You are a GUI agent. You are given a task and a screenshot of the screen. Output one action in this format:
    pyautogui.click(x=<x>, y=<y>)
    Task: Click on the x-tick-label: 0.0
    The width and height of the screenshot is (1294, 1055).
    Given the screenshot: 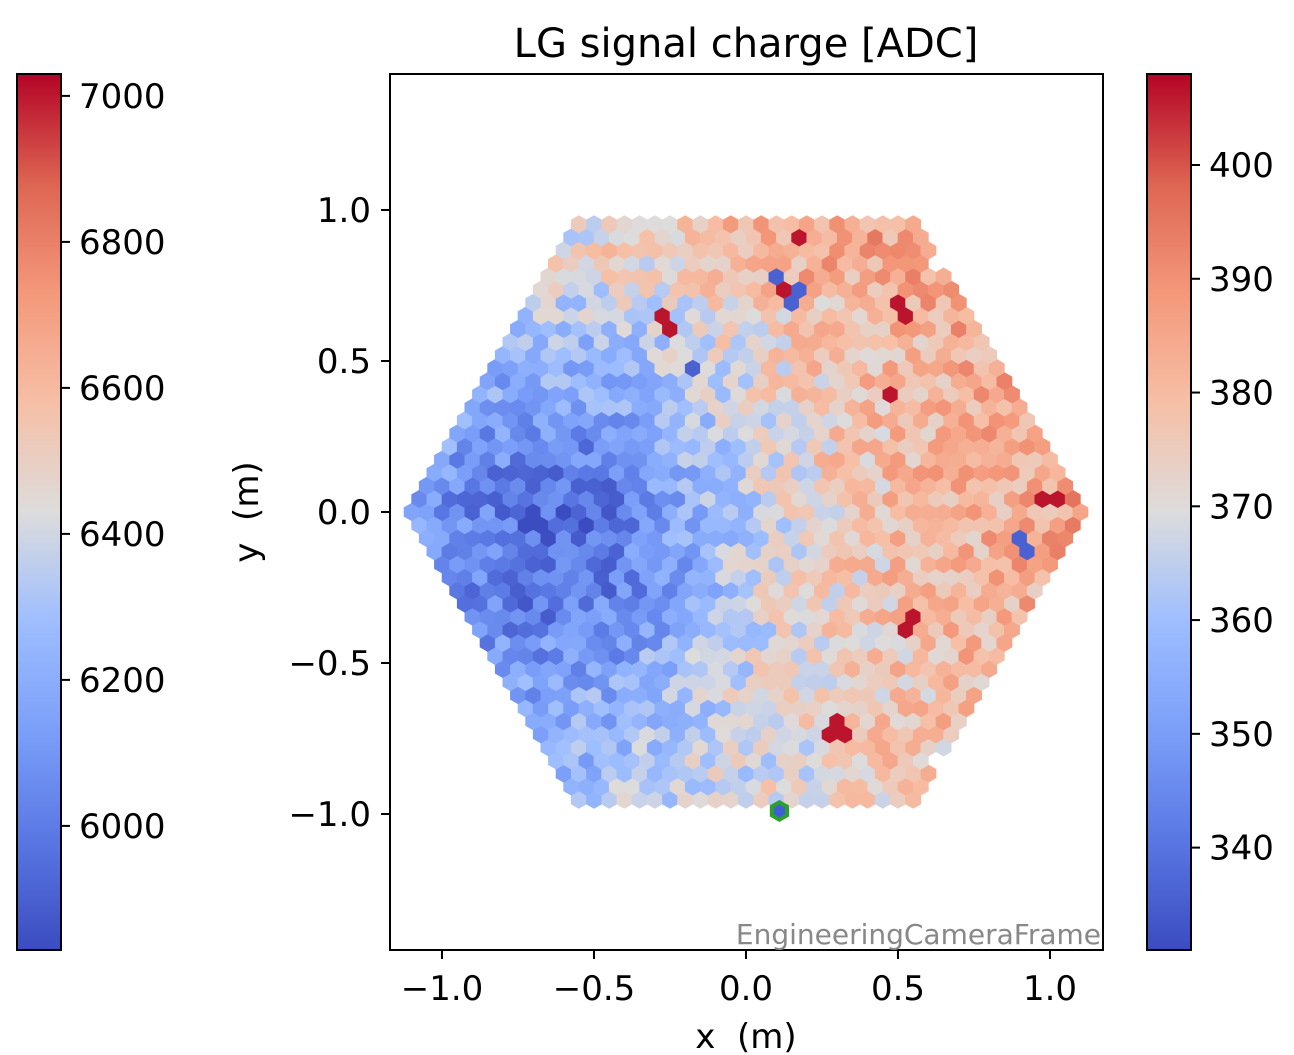 What is the action you would take?
    pyautogui.click(x=746, y=989)
    